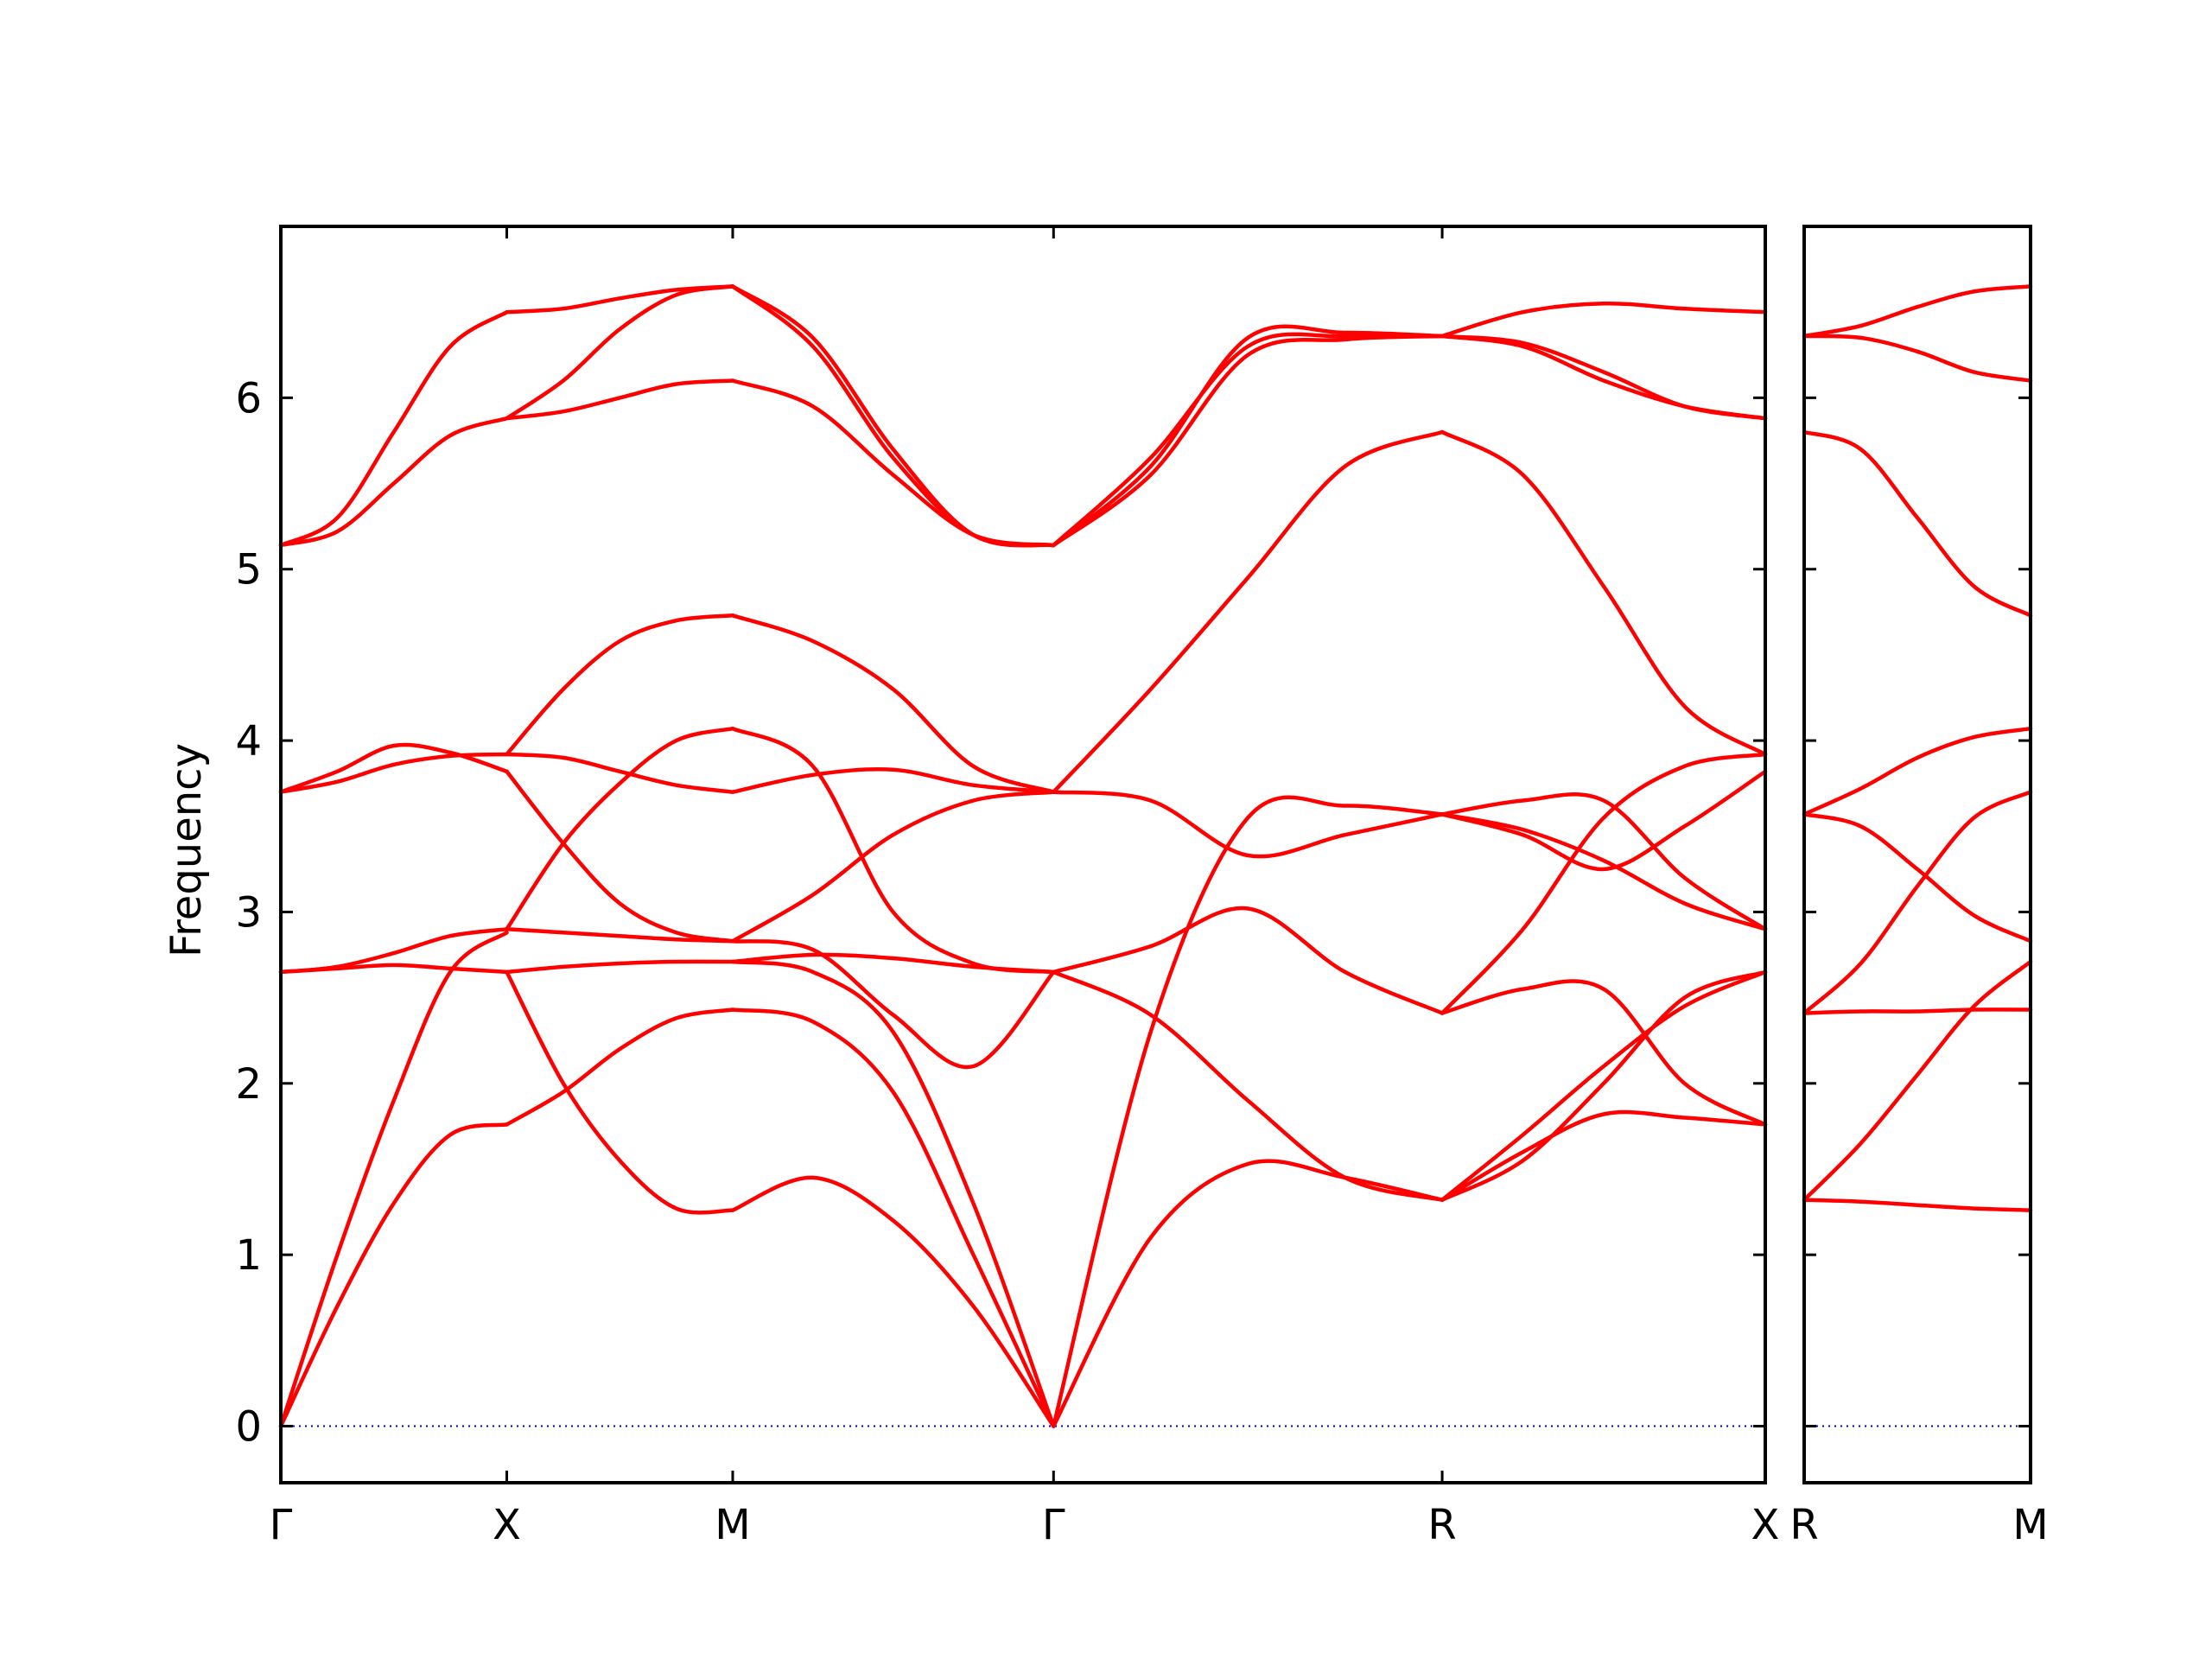  I want to click on y-tick-label: 5, so click(248, 570).